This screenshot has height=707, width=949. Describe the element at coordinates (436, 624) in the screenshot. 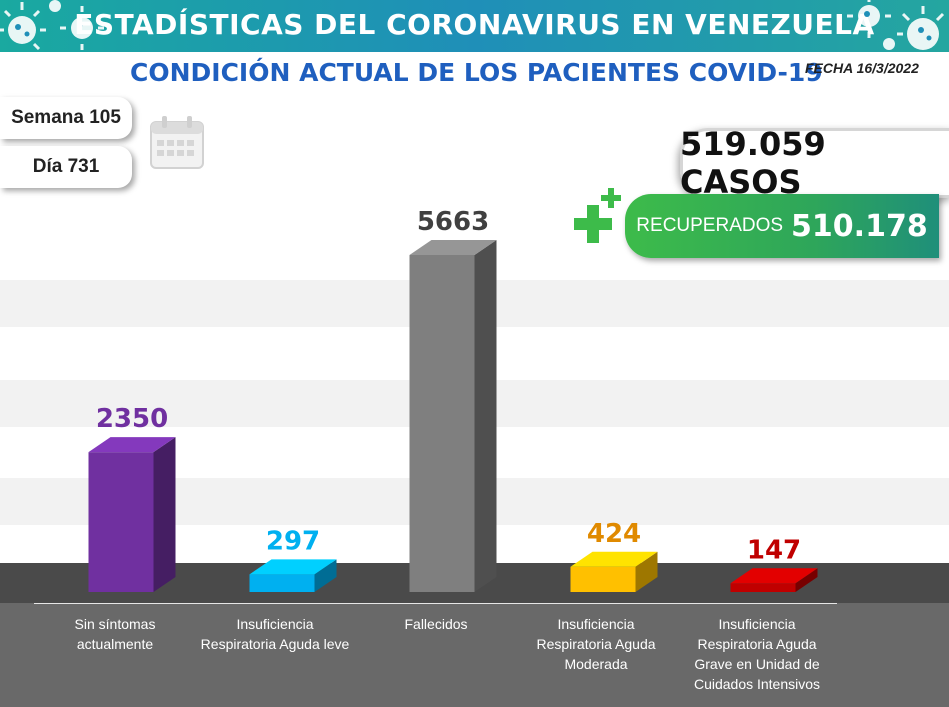

I see `category-label: Fallecidos` at that location.